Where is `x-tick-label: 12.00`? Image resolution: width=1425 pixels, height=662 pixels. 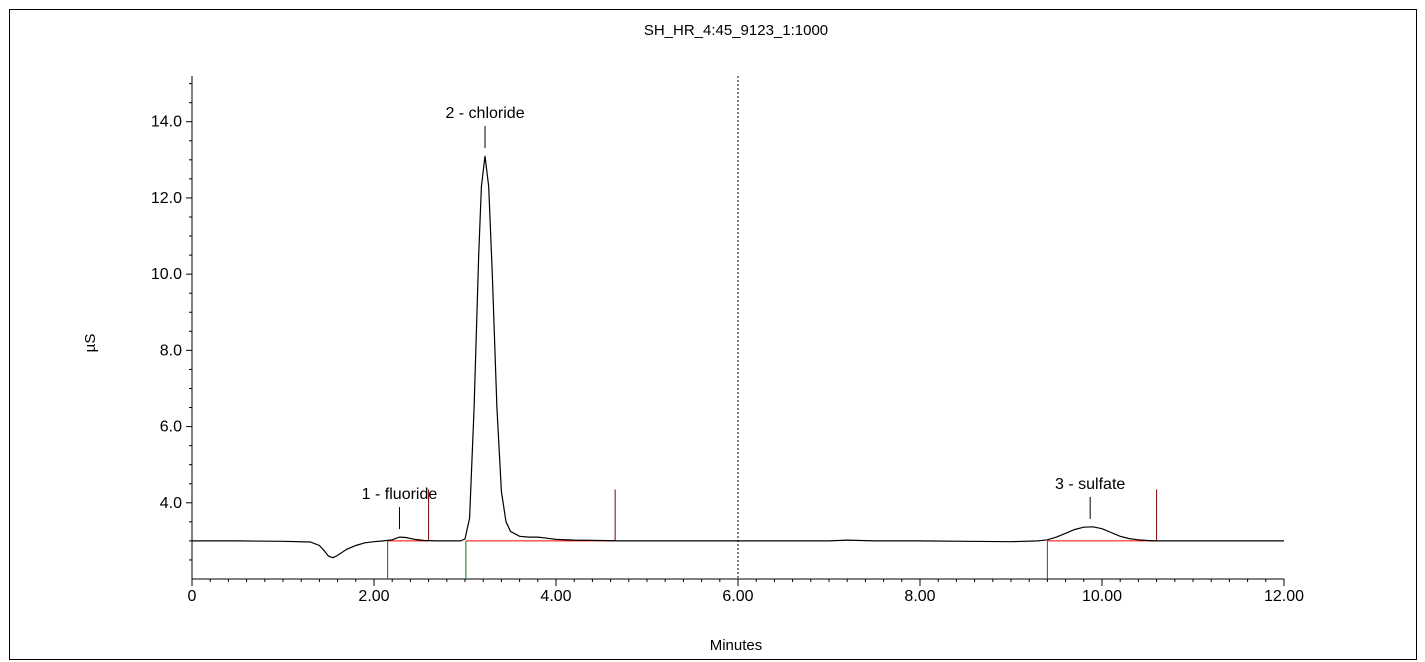
x-tick-label: 12.00 is located at coordinates (1284, 596).